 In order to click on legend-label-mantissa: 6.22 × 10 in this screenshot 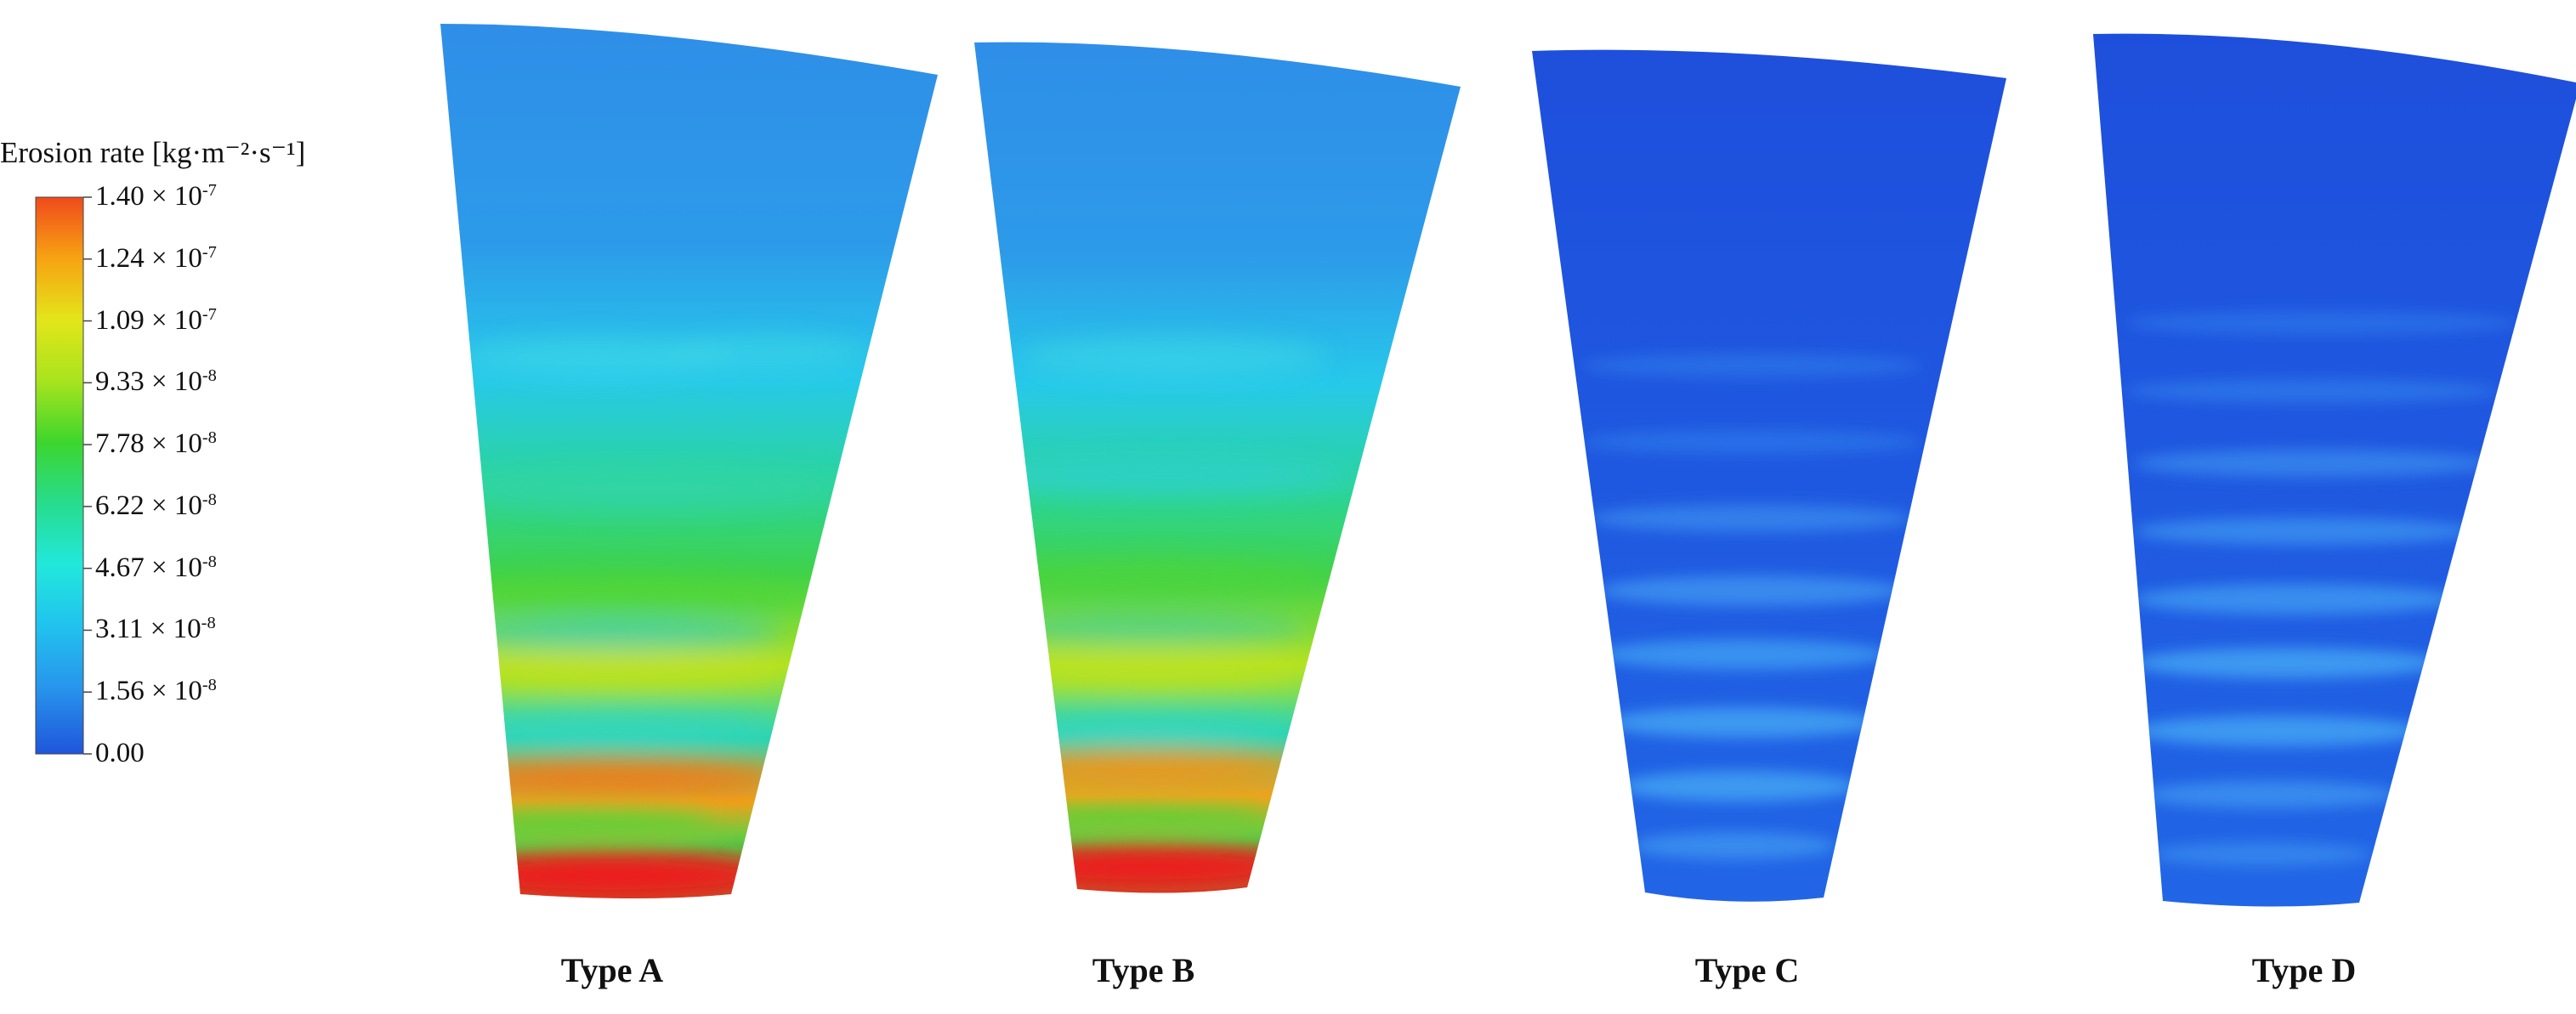, I will do `click(149, 505)`.